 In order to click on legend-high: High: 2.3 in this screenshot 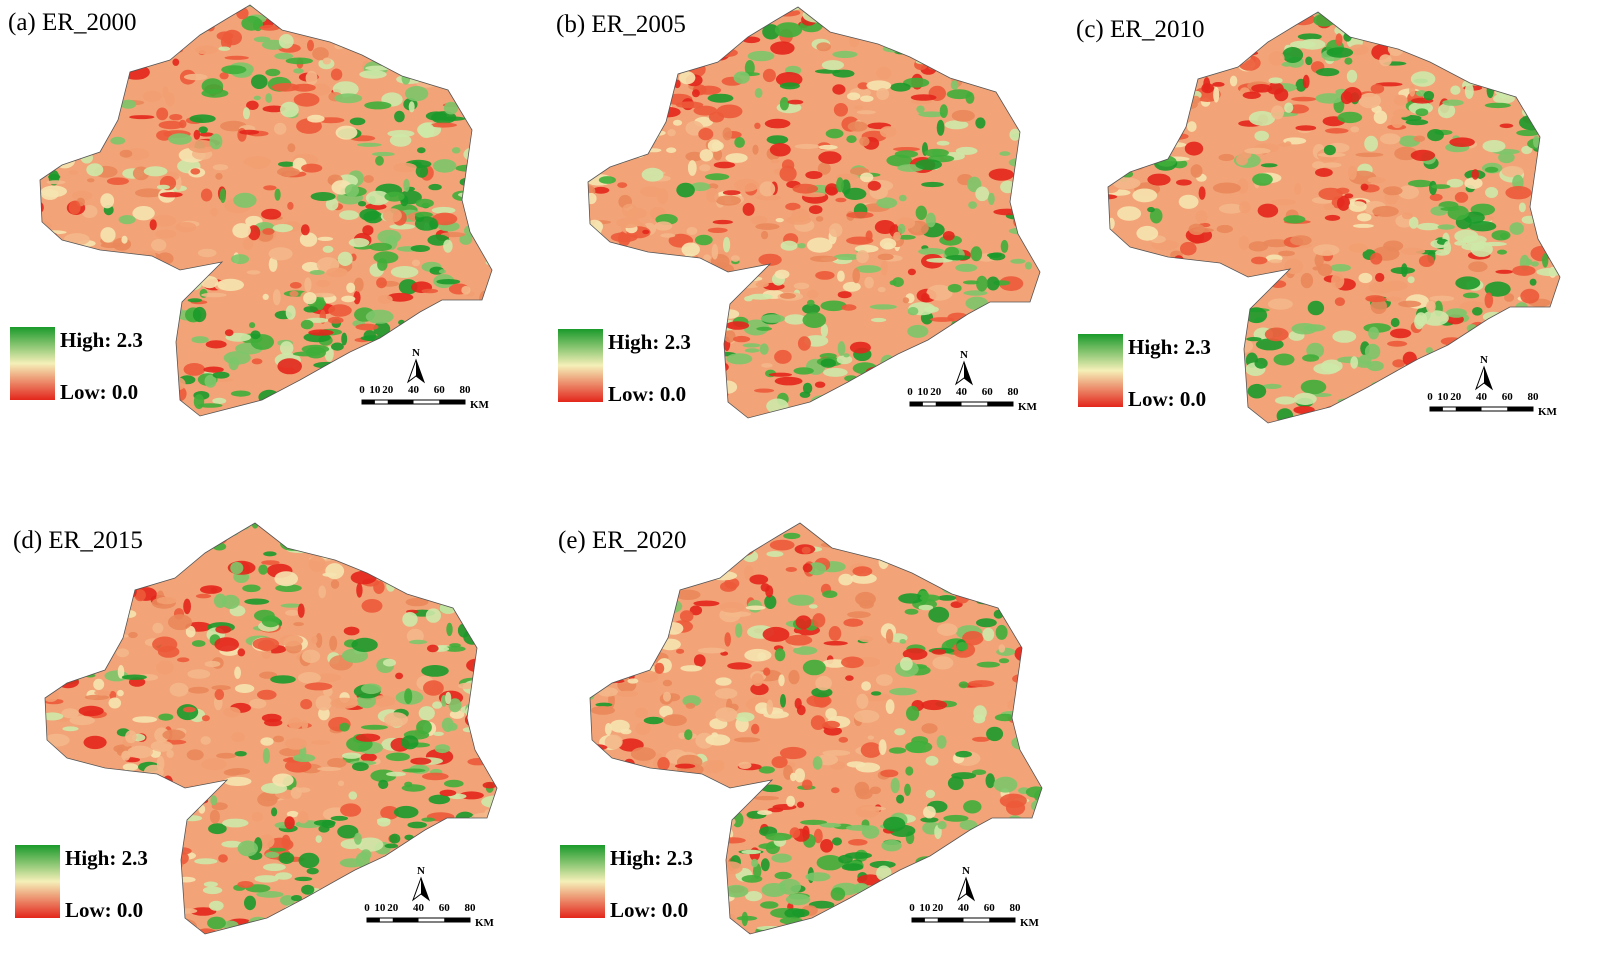, I will do `click(651, 858)`.